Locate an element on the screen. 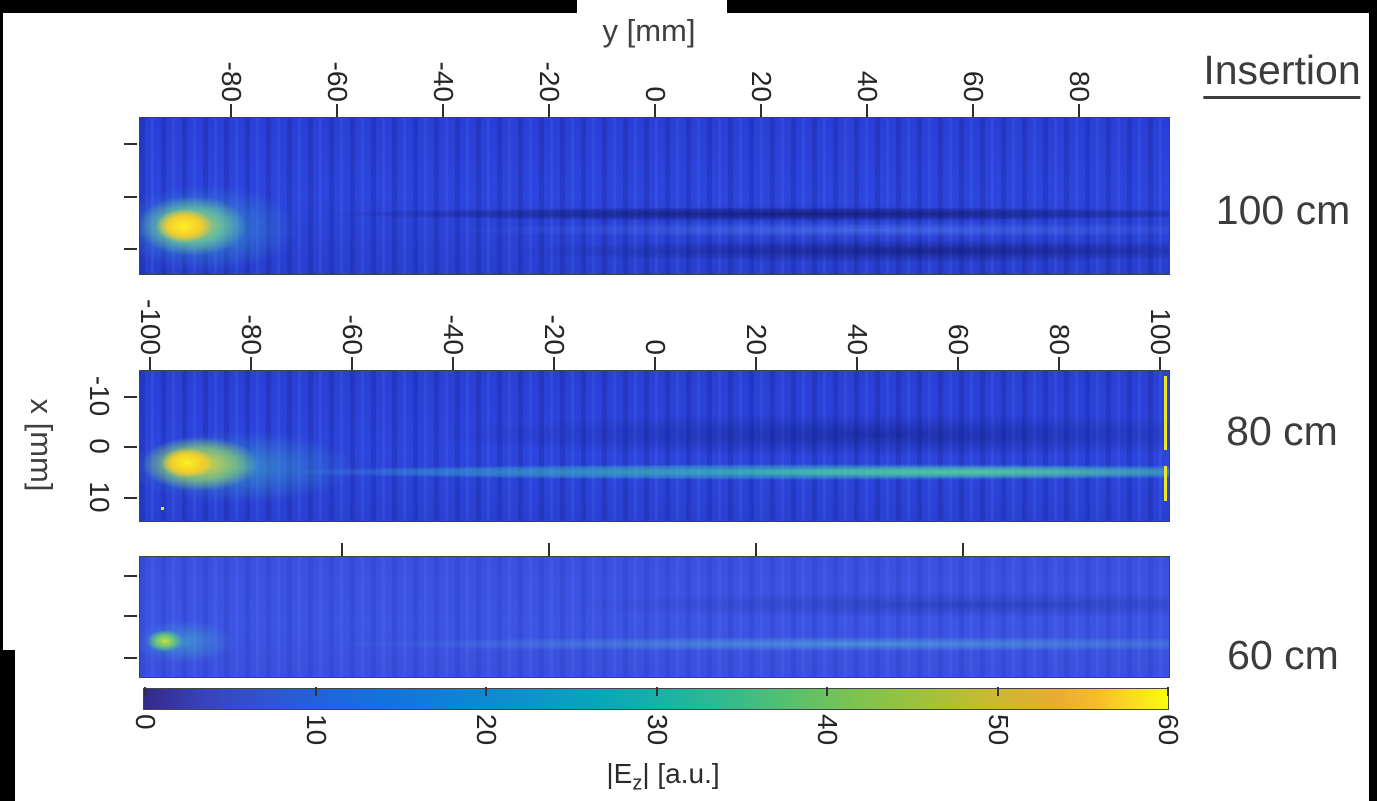 This screenshot has width=1377, height=801. border-right is located at coordinates (1373, 400).